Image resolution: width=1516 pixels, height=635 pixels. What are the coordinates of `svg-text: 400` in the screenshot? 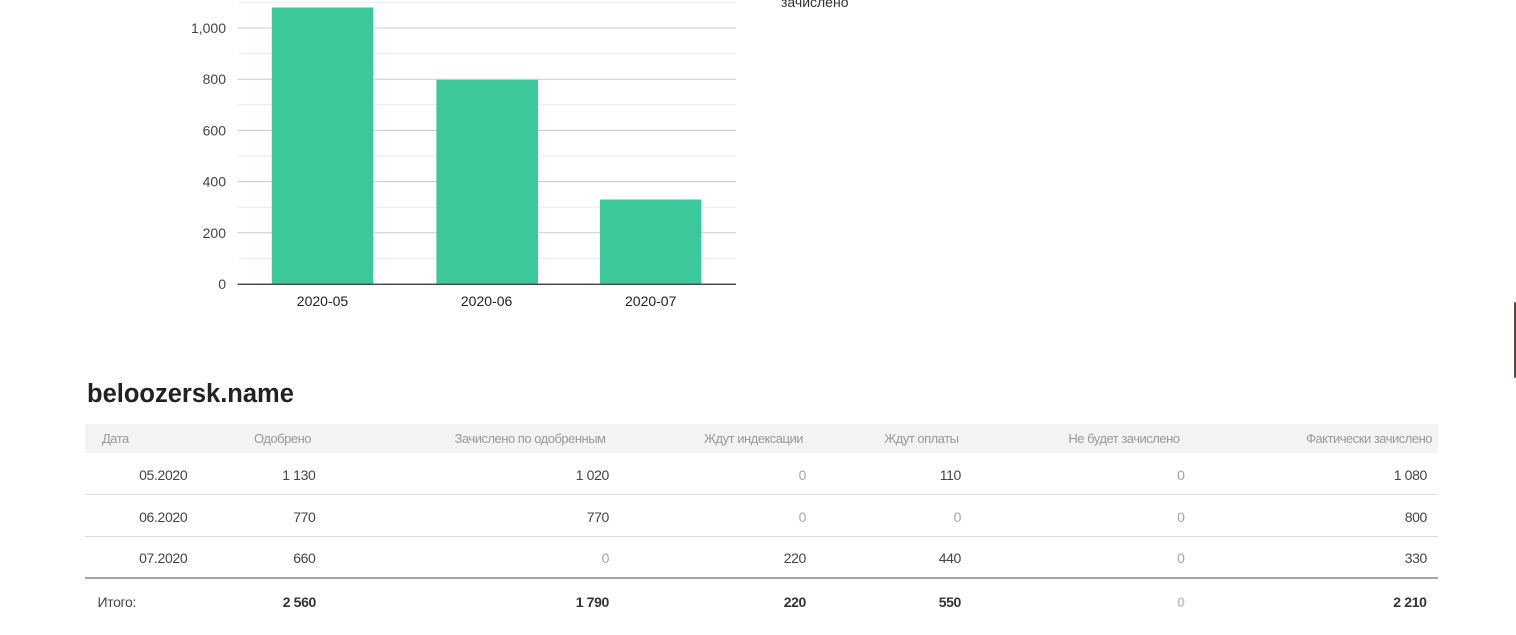 It's located at (215, 182).